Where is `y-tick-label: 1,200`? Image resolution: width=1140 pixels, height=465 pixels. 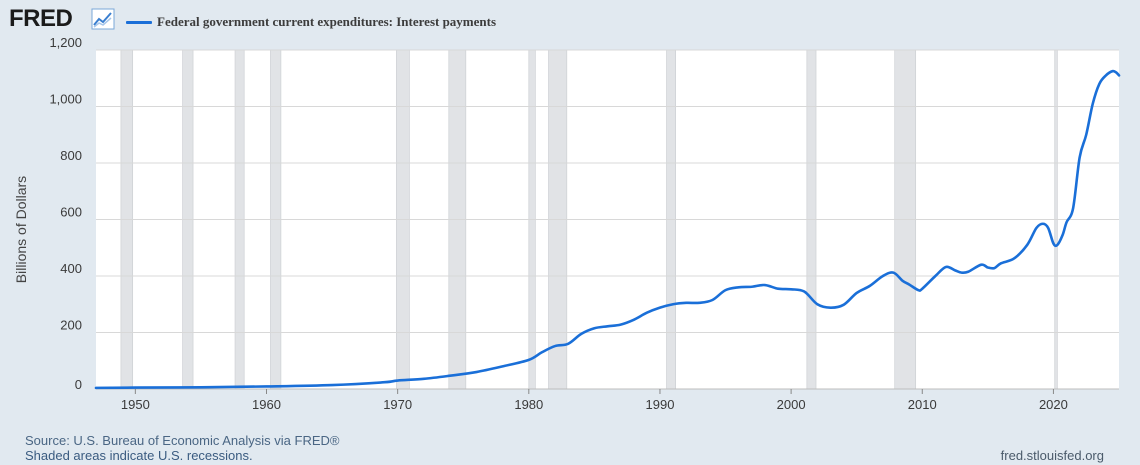
y-tick-label: 1,200 is located at coordinates (65, 42).